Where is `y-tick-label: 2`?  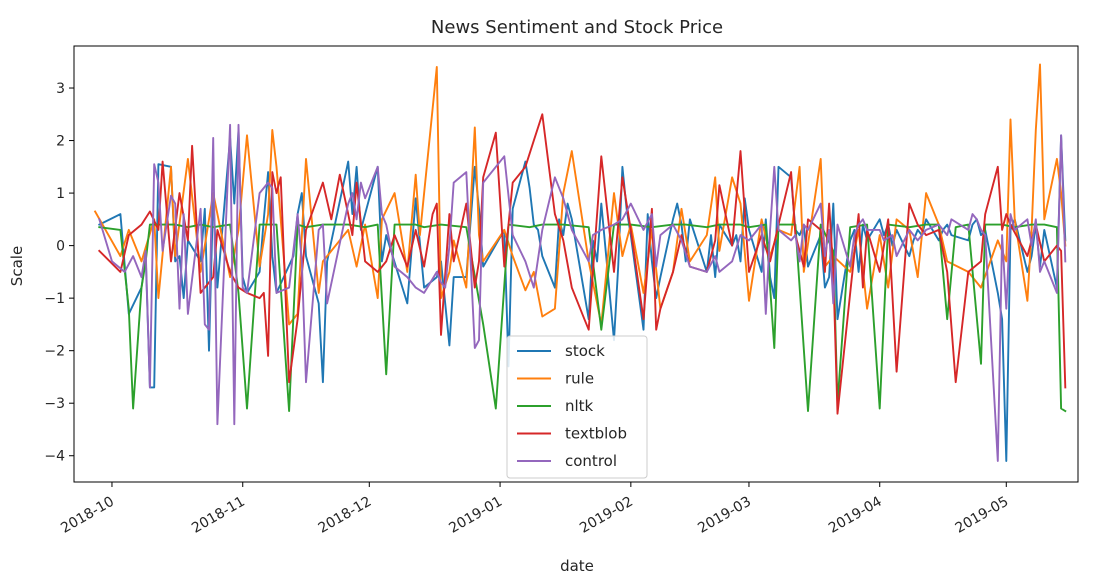
y-tick-label: 2 is located at coordinates (60, 142).